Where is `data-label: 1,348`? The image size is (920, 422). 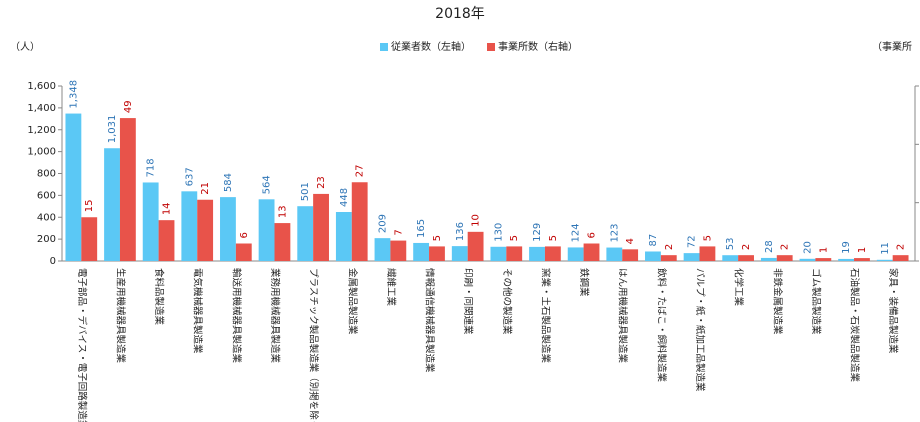 data-label: 1,348 is located at coordinates (73, 94).